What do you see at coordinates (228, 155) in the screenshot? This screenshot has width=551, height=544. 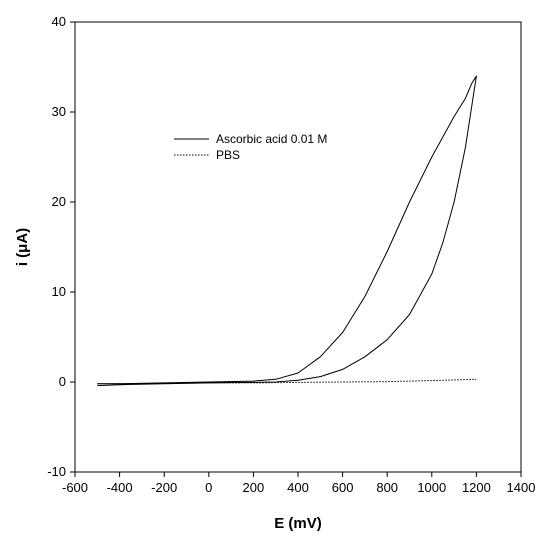 I see `legend-label-1: PBS` at bounding box center [228, 155].